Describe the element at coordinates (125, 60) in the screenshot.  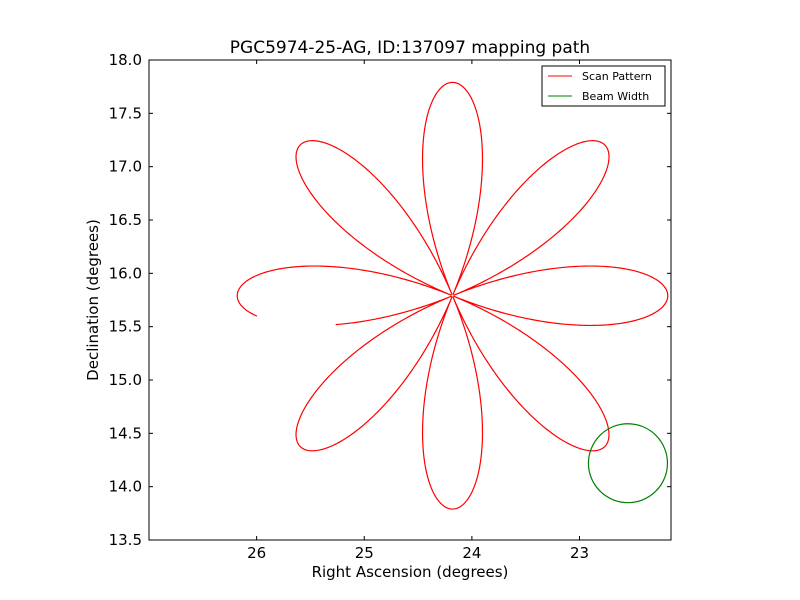
I see `y-tick-label: 18.0` at that location.